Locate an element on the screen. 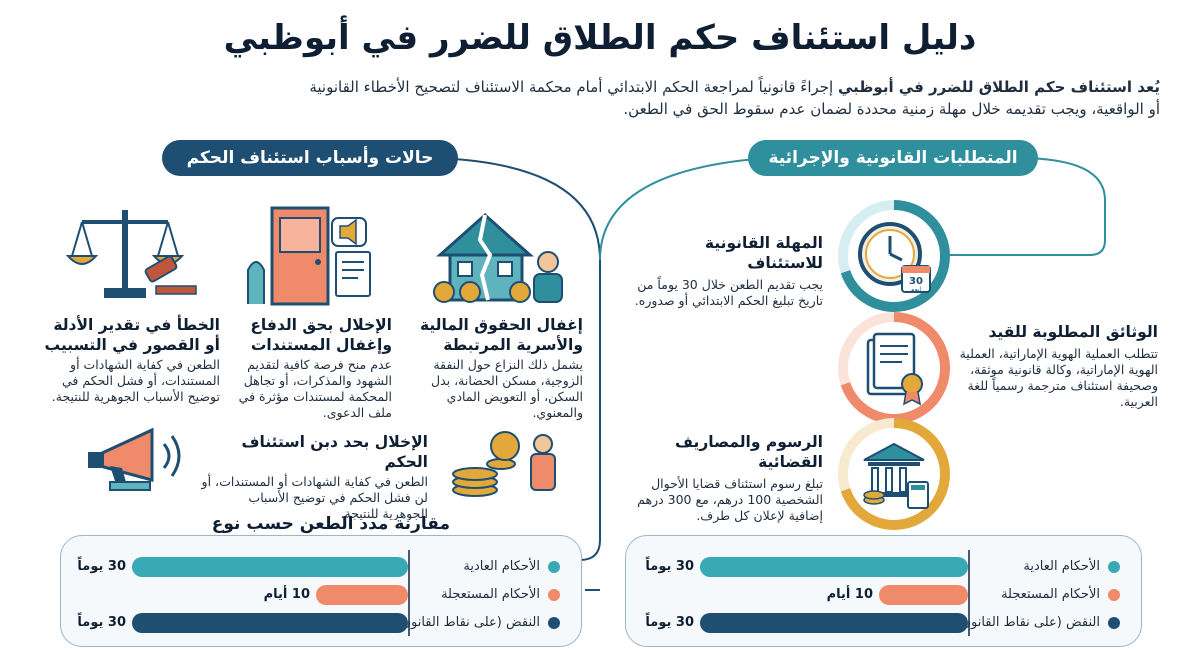 The width and height of the screenshot is (1200, 651). document-seal-icon is located at coordinates (894, 369).